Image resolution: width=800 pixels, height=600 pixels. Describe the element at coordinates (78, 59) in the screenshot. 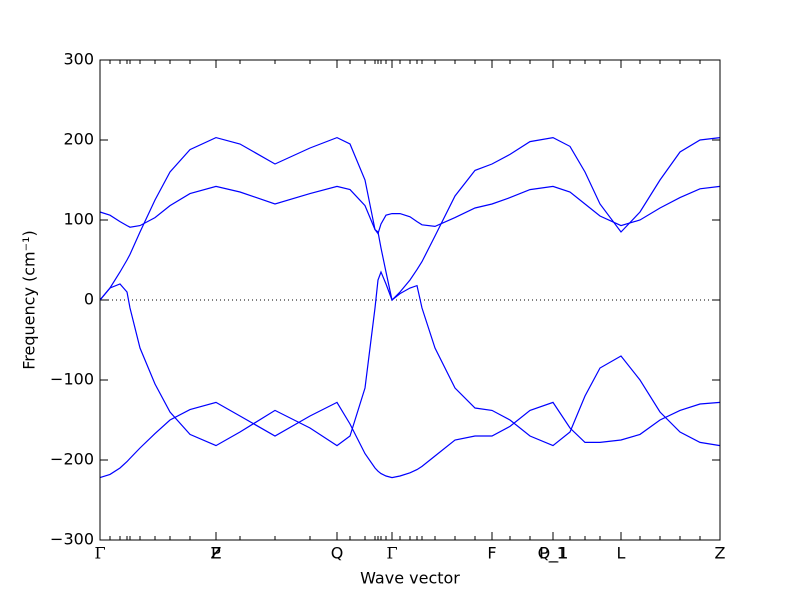

I see `y-tick-label: 300` at that location.